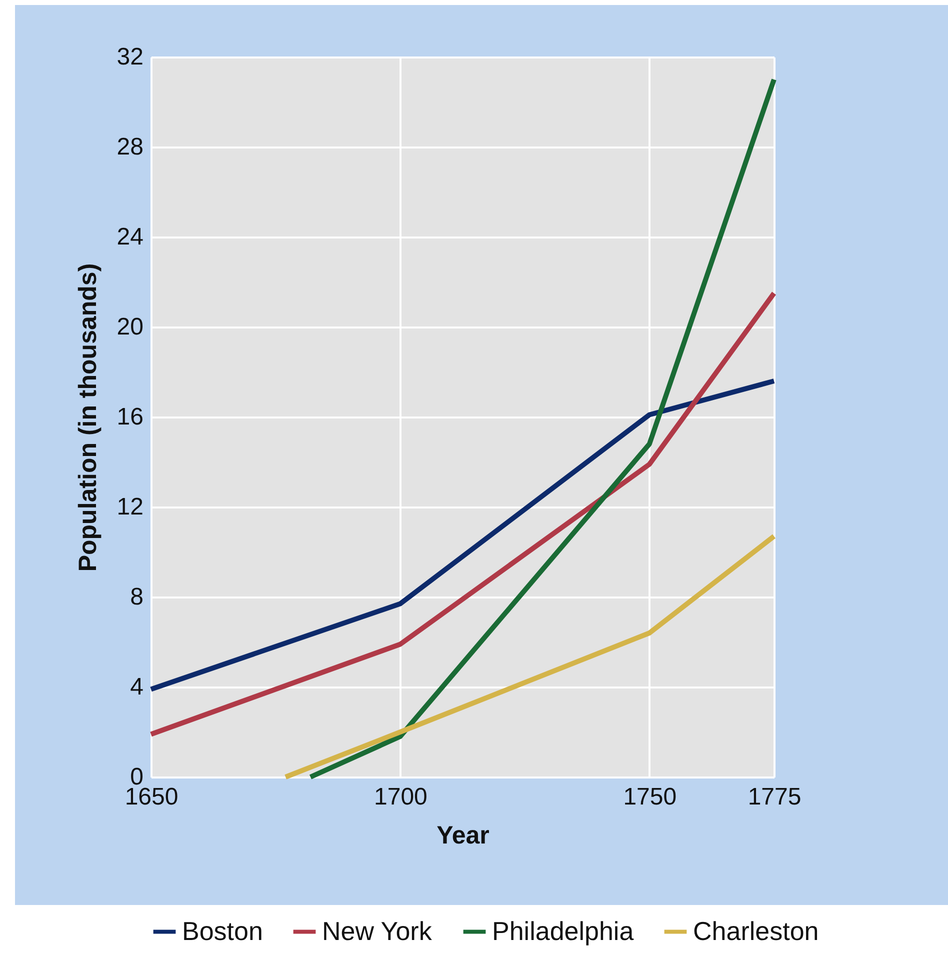 The width and height of the screenshot is (948, 971). I want to click on x-tick-label: 1650, so click(151, 797).